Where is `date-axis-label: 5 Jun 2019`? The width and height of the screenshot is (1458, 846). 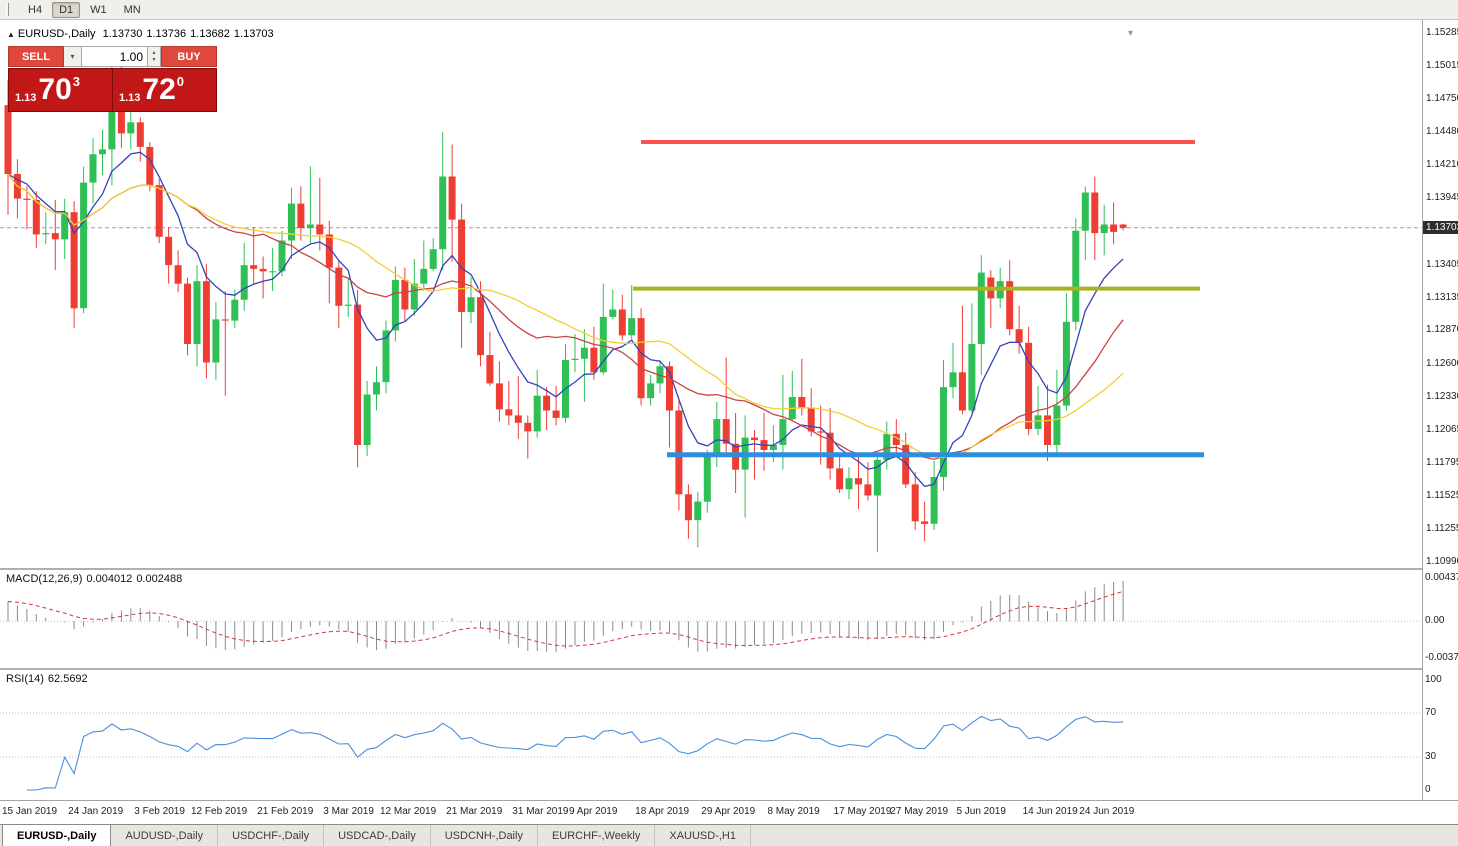 date-axis-label: 5 Jun 2019 is located at coordinates (981, 811).